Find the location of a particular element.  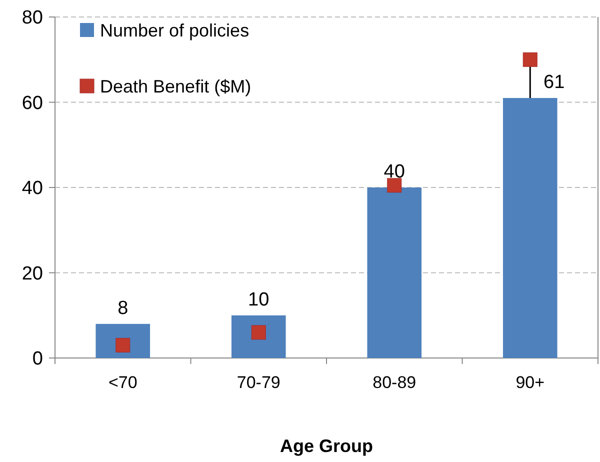

legend-label: Death Benefit ($M) is located at coordinates (176, 86).